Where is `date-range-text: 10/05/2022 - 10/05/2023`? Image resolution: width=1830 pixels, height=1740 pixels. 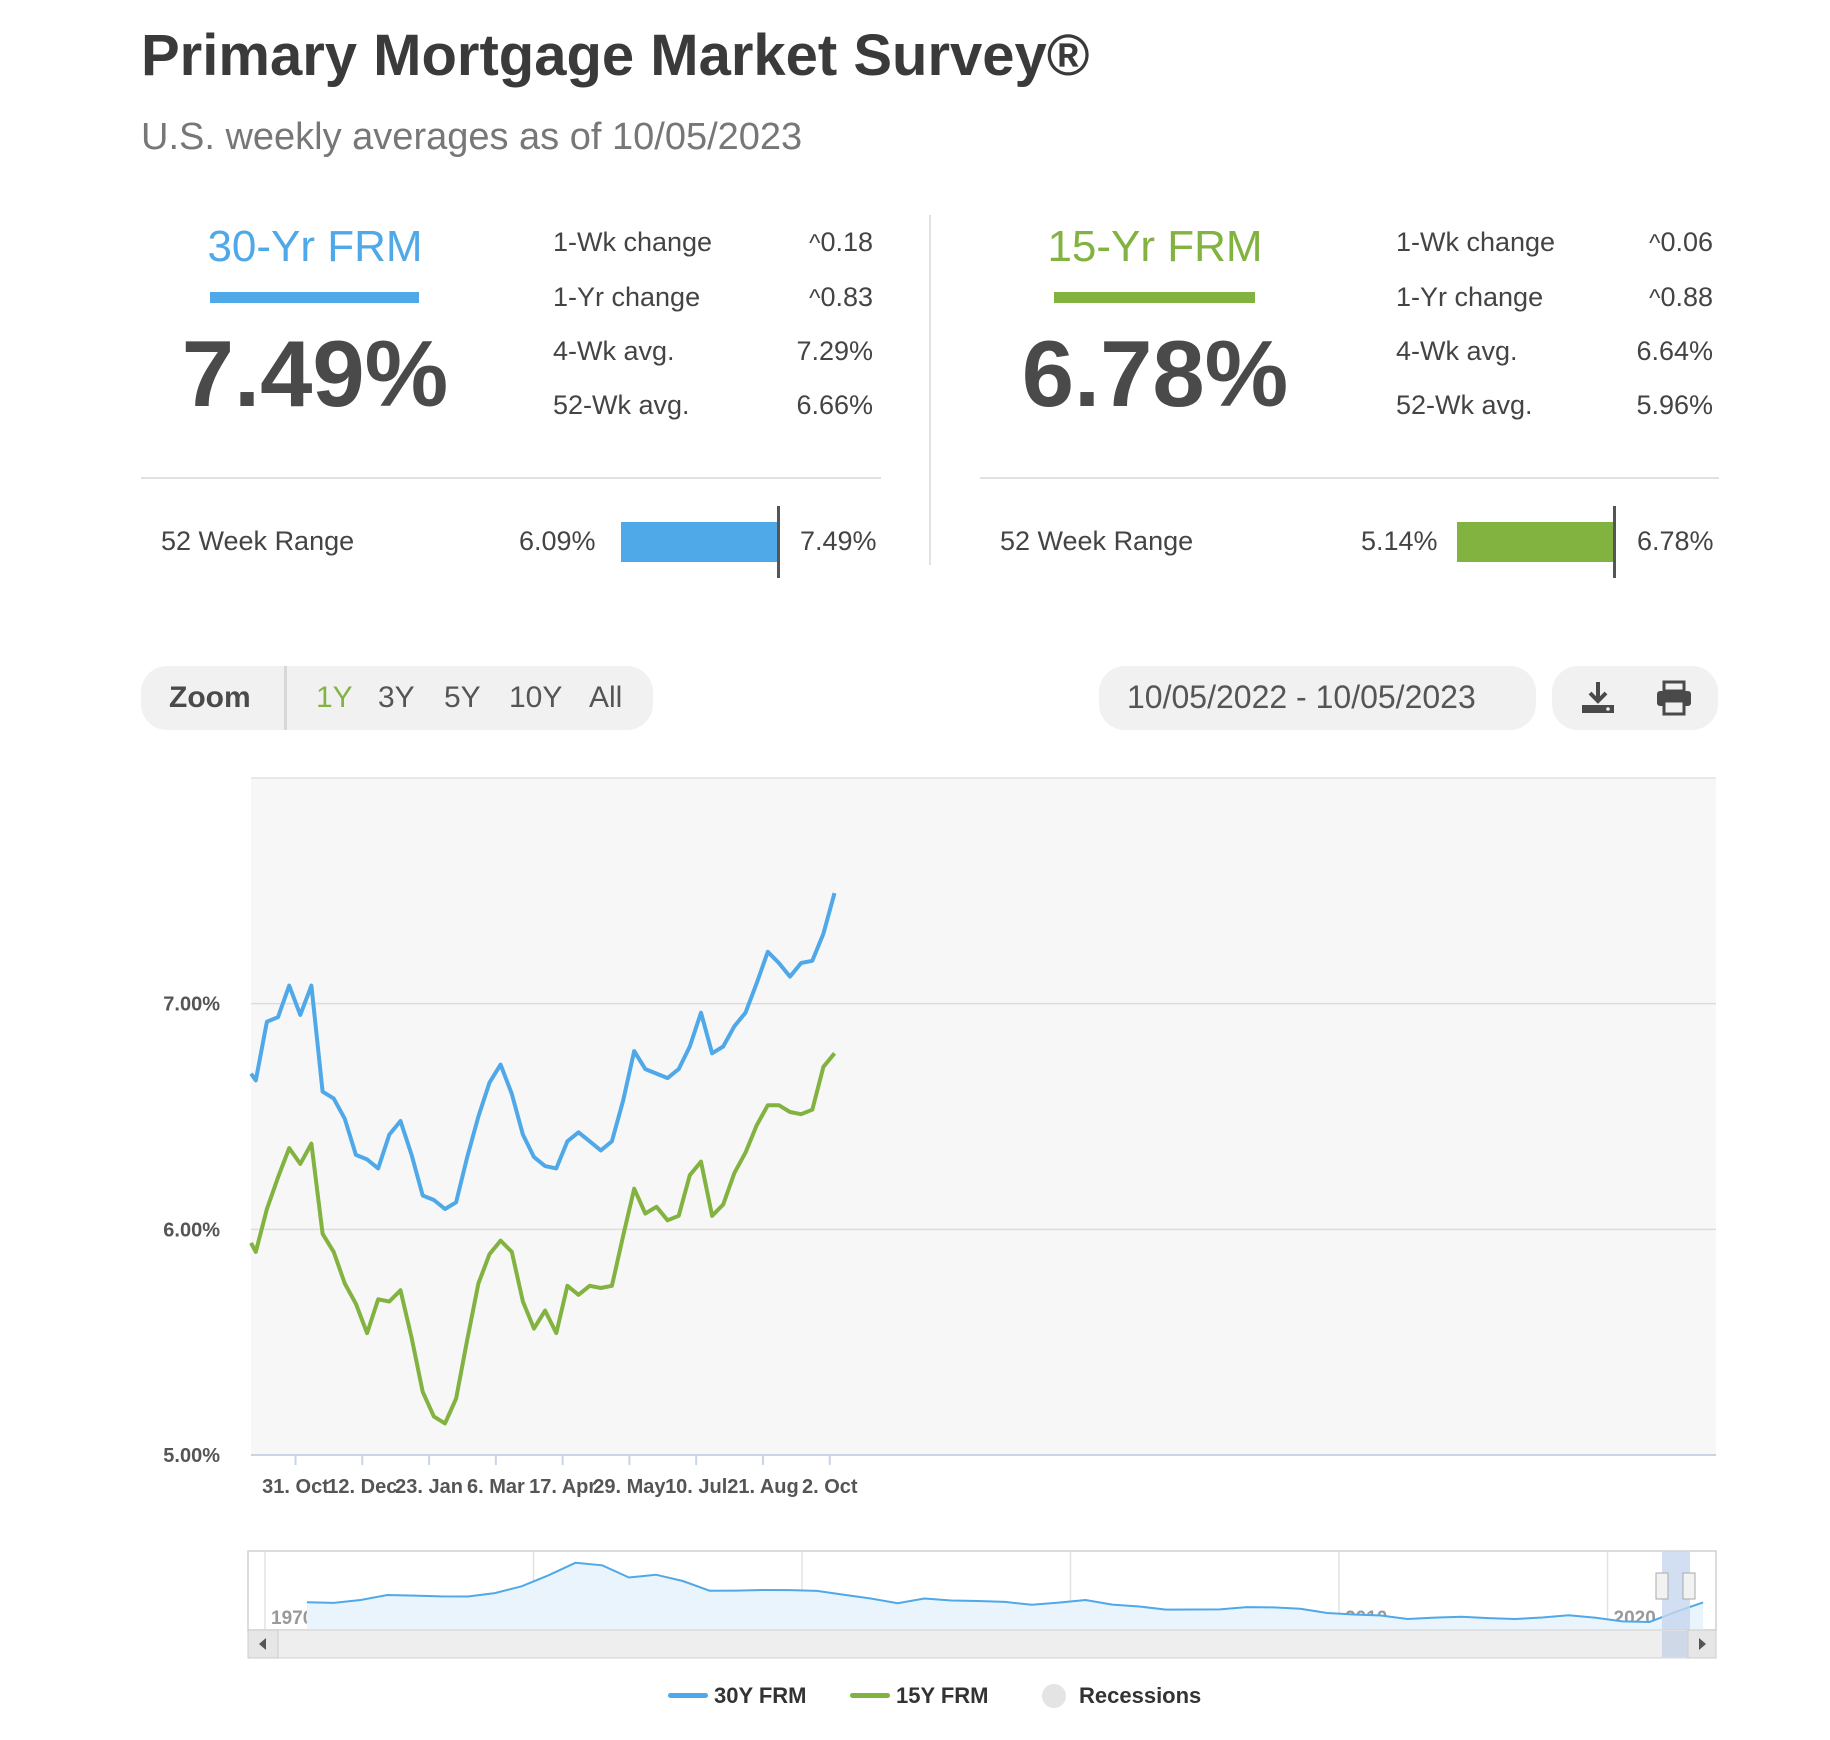 date-range-text: 10/05/2022 - 10/05/2023 is located at coordinates (1301, 697).